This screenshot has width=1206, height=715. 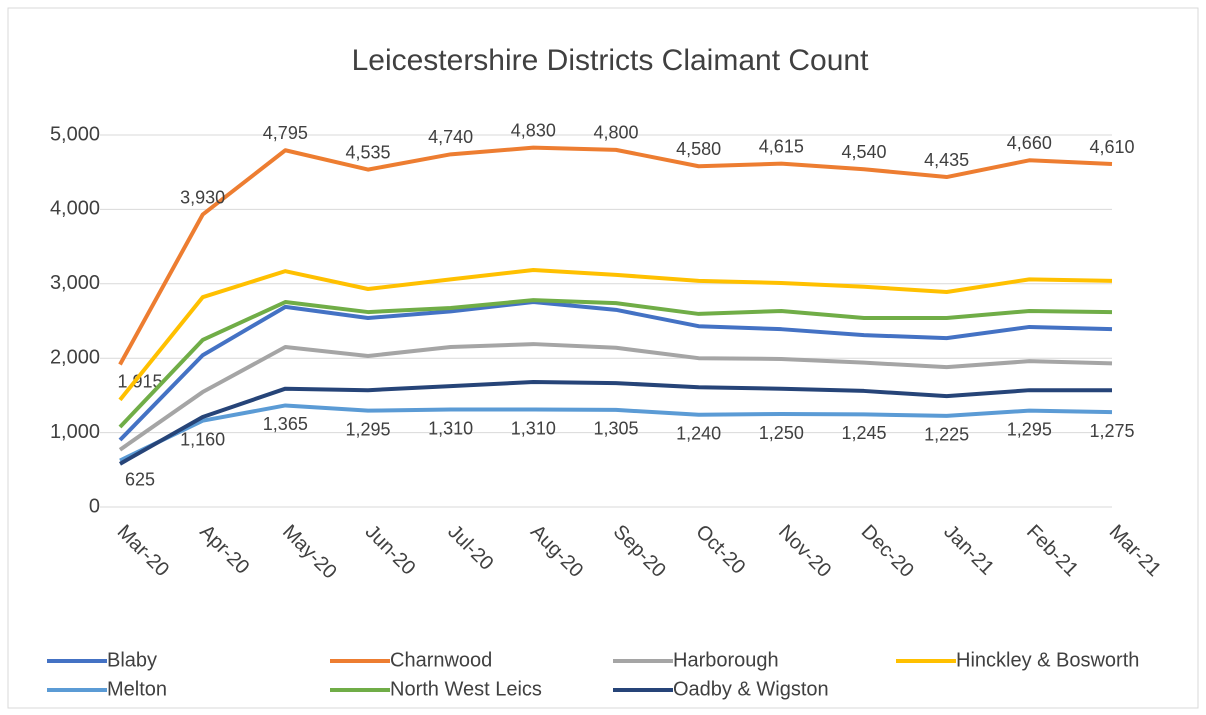 What do you see at coordinates (132, 660) in the screenshot?
I see `legend-label: Blaby` at bounding box center [132, 660].